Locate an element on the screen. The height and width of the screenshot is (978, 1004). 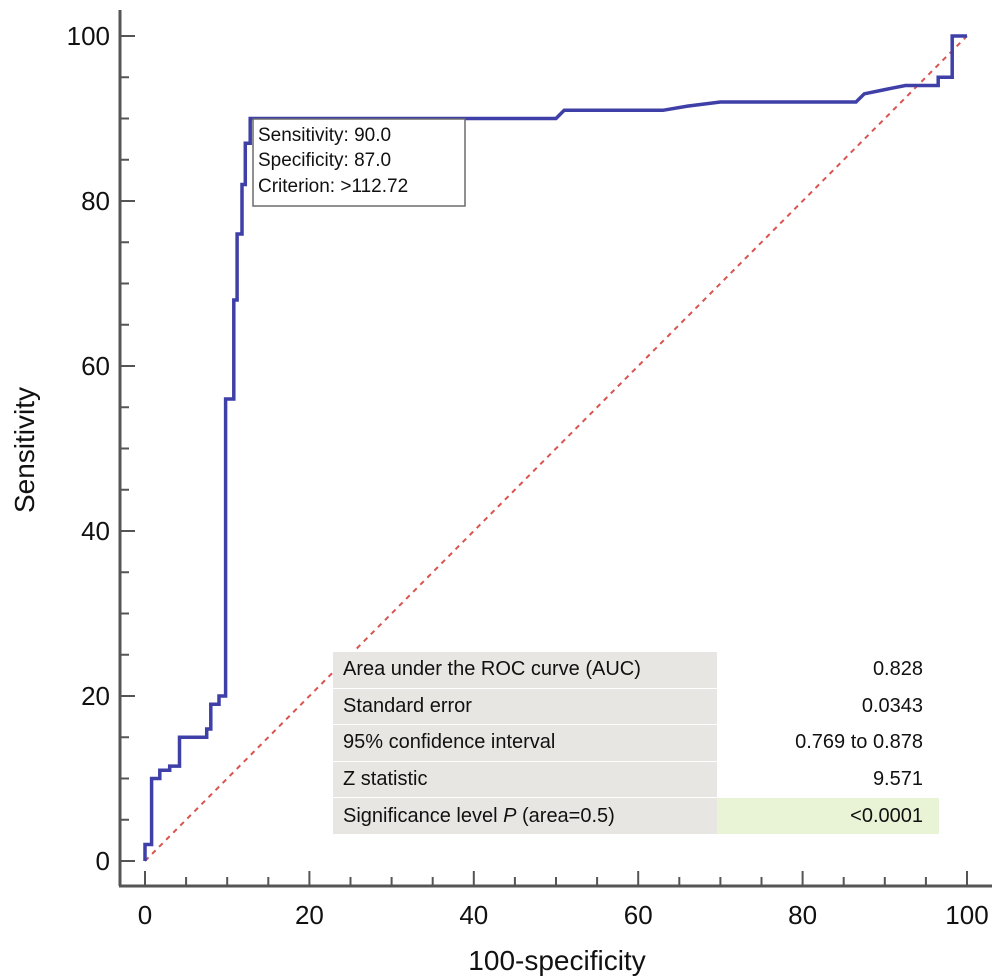
callout-line: Specificity: 87.0 is located at coordinates (324, 160).